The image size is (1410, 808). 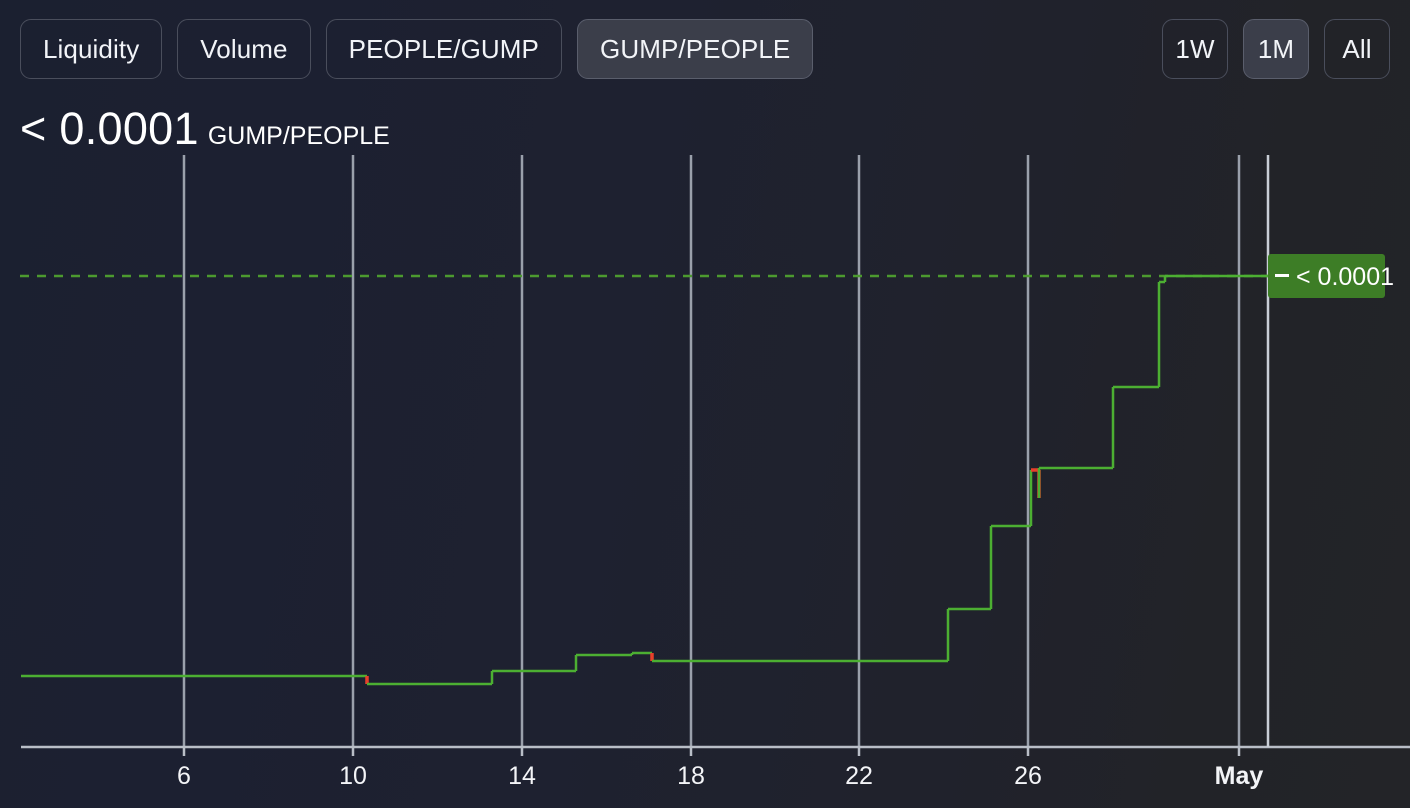 I want to click on price-header: < 0.0001 GUMP/PEOPLE, so click(x=205, y=128).